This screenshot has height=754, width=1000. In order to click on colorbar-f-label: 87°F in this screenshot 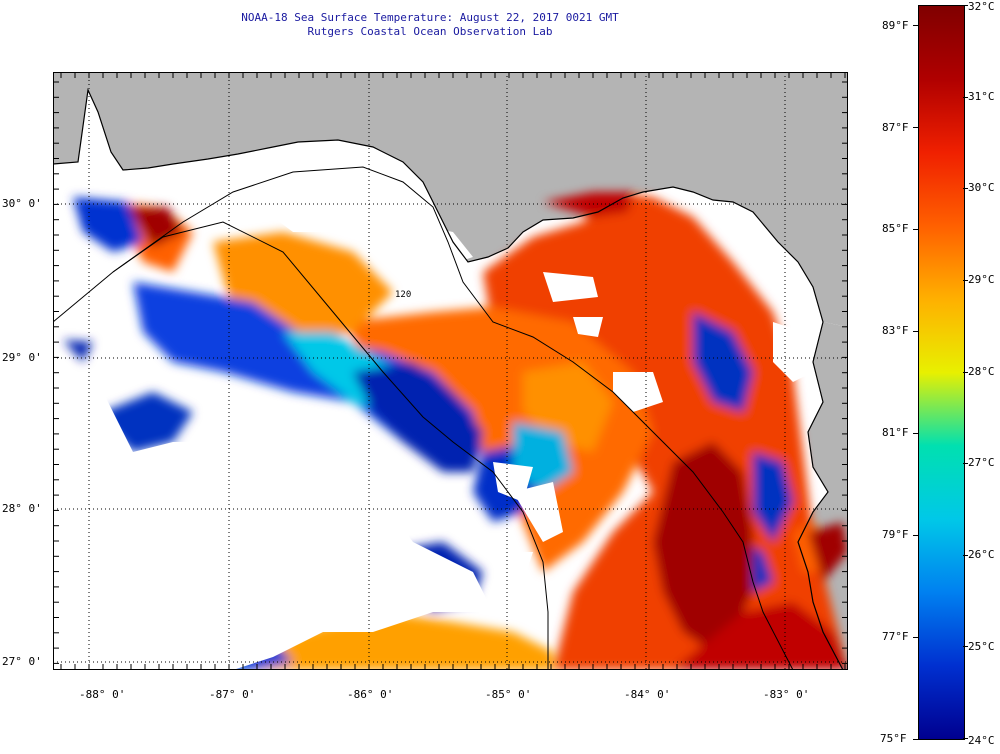, I will do `click(895, 127)`.